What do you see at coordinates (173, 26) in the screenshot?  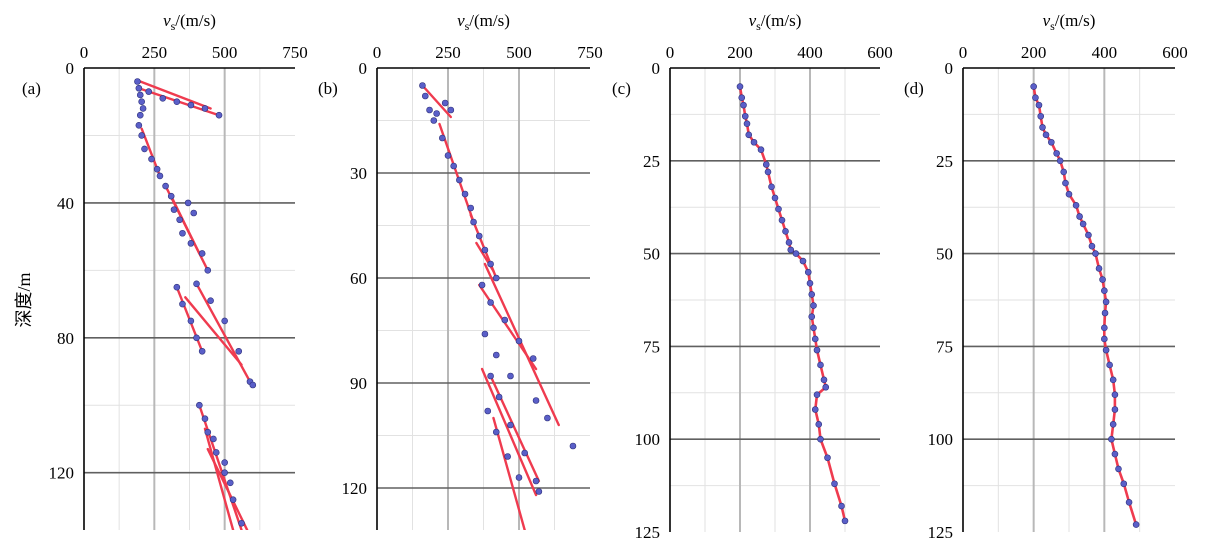 I see `x-axis-title-subscript: s` at bounding box center [173, 26].